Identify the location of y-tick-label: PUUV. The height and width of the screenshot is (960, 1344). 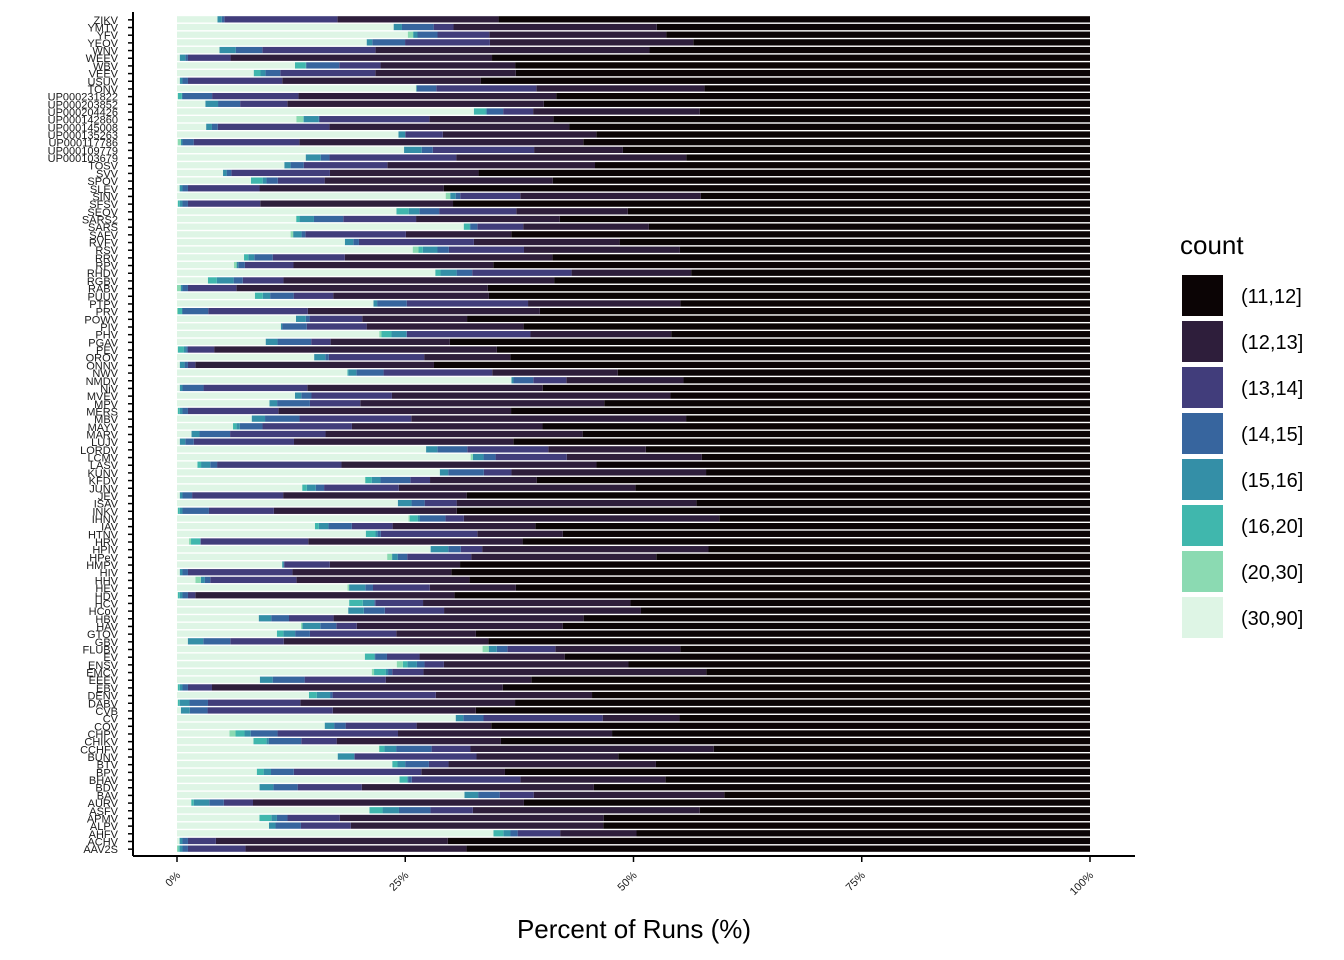
(102, 297).